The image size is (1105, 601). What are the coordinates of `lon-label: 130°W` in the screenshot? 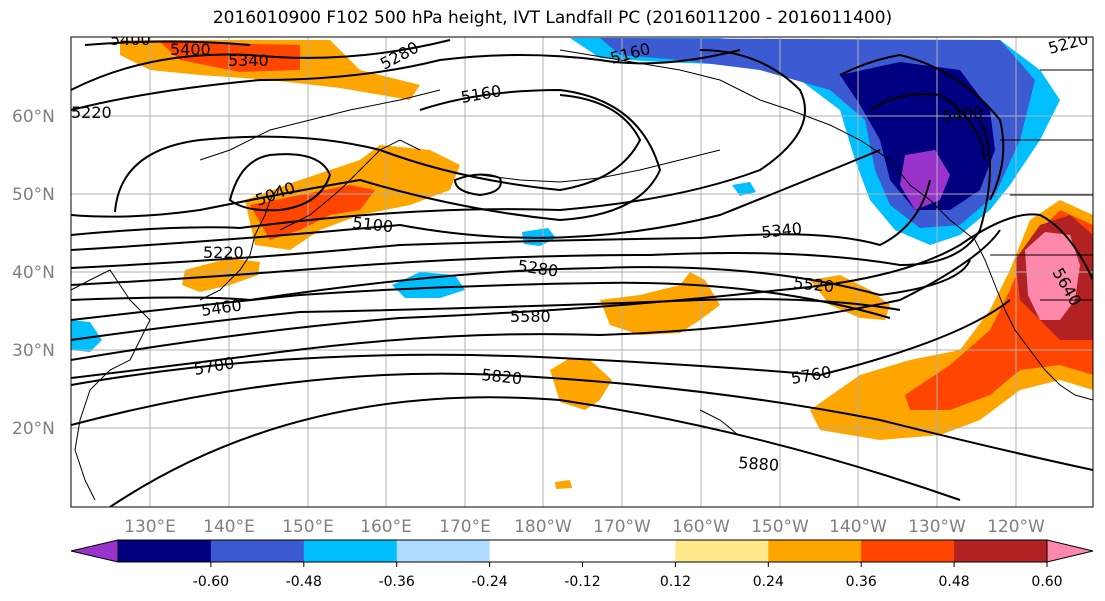 It's located at (937, 527).